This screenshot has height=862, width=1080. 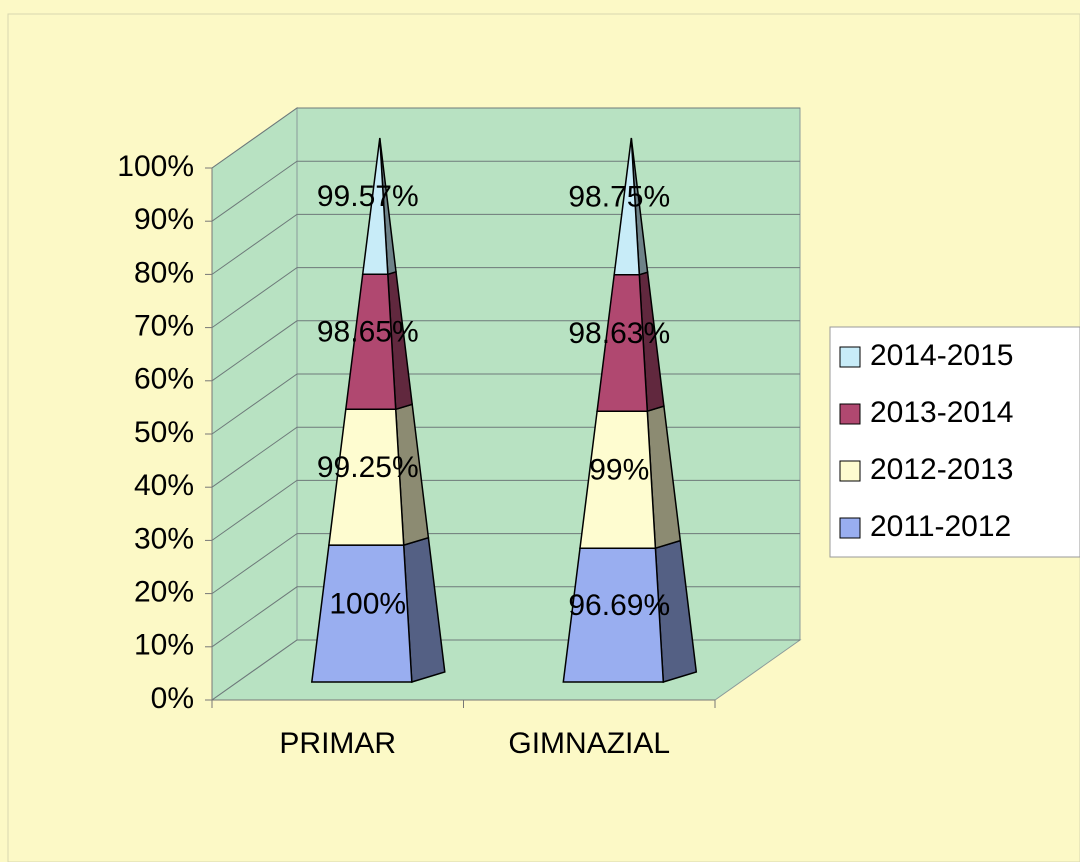 What do you see at coordinates (164, 219) in the screenshot?
I see `y-tick-label: 90%` at bounding box center [164, 219].